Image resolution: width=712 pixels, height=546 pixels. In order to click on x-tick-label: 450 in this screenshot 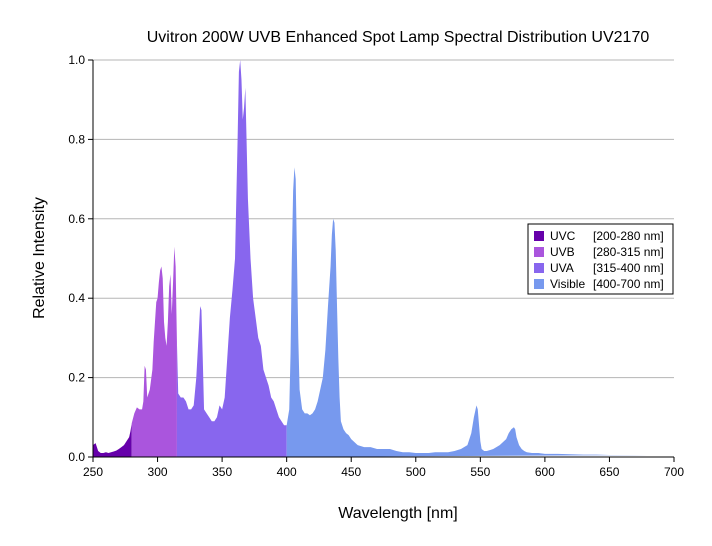, I will do `click(351, 472)`.